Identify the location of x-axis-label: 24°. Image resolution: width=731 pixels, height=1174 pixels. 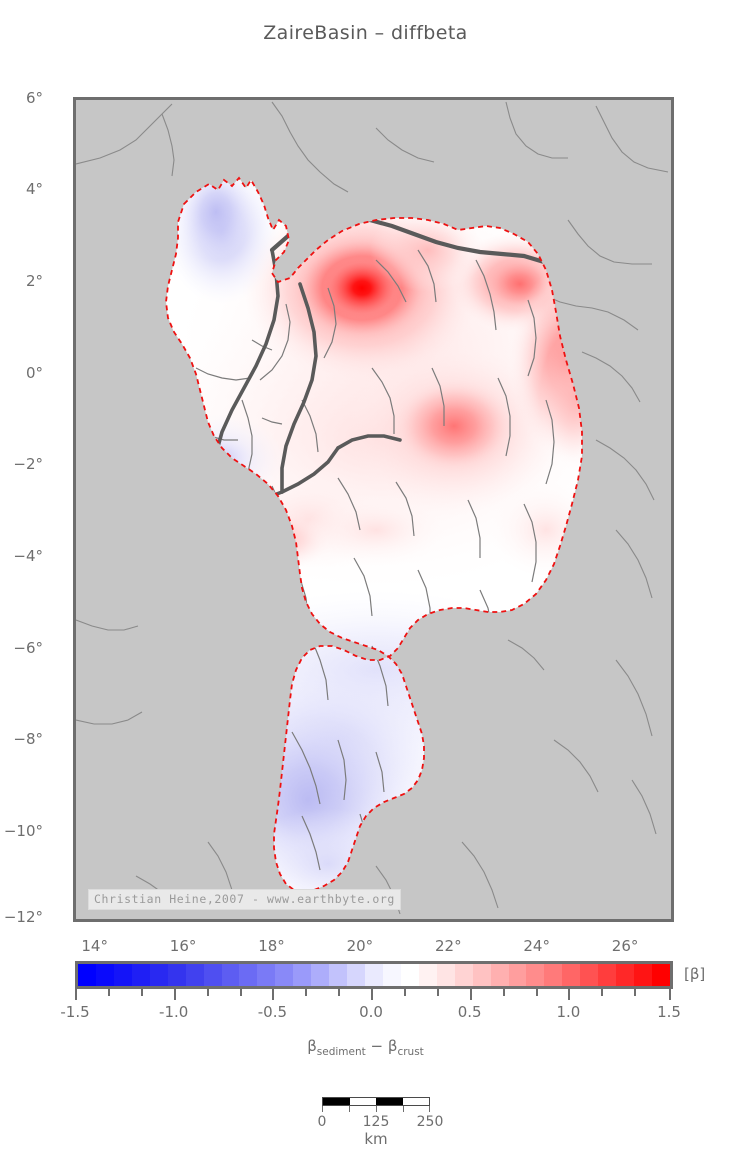
(536, 946).